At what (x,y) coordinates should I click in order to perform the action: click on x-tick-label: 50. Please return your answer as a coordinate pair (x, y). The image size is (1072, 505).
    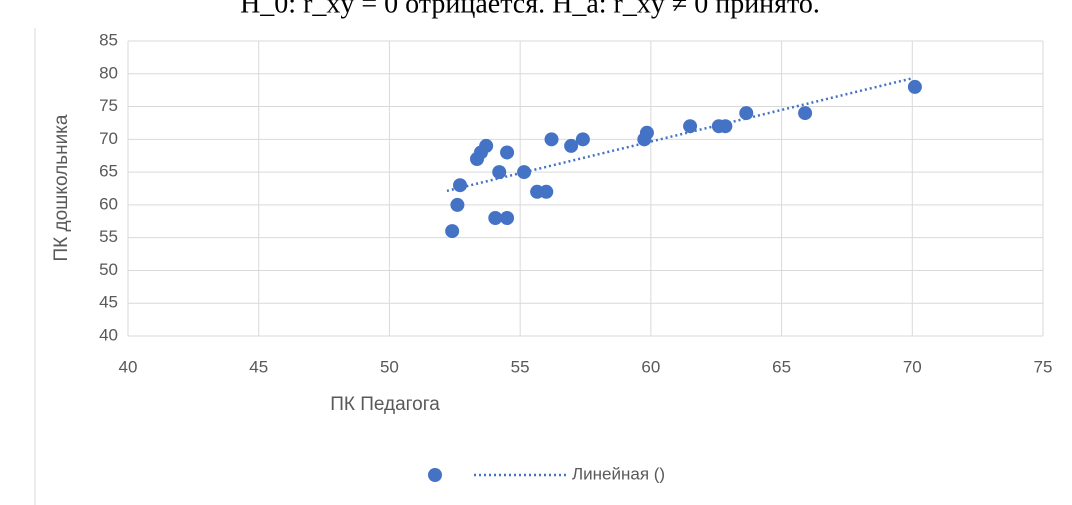
    Looking at the image, I should click on (389, 366).